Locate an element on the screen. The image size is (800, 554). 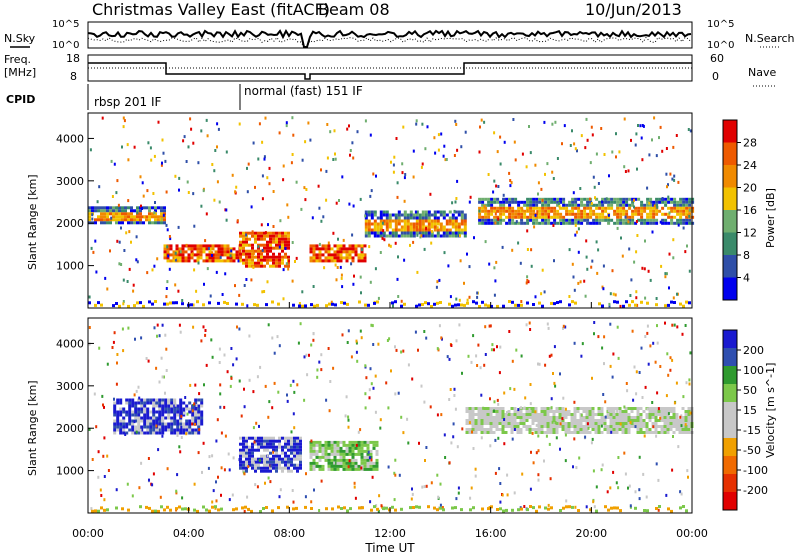
beam-label: Beam 08 is located at coordinates (354, 9).